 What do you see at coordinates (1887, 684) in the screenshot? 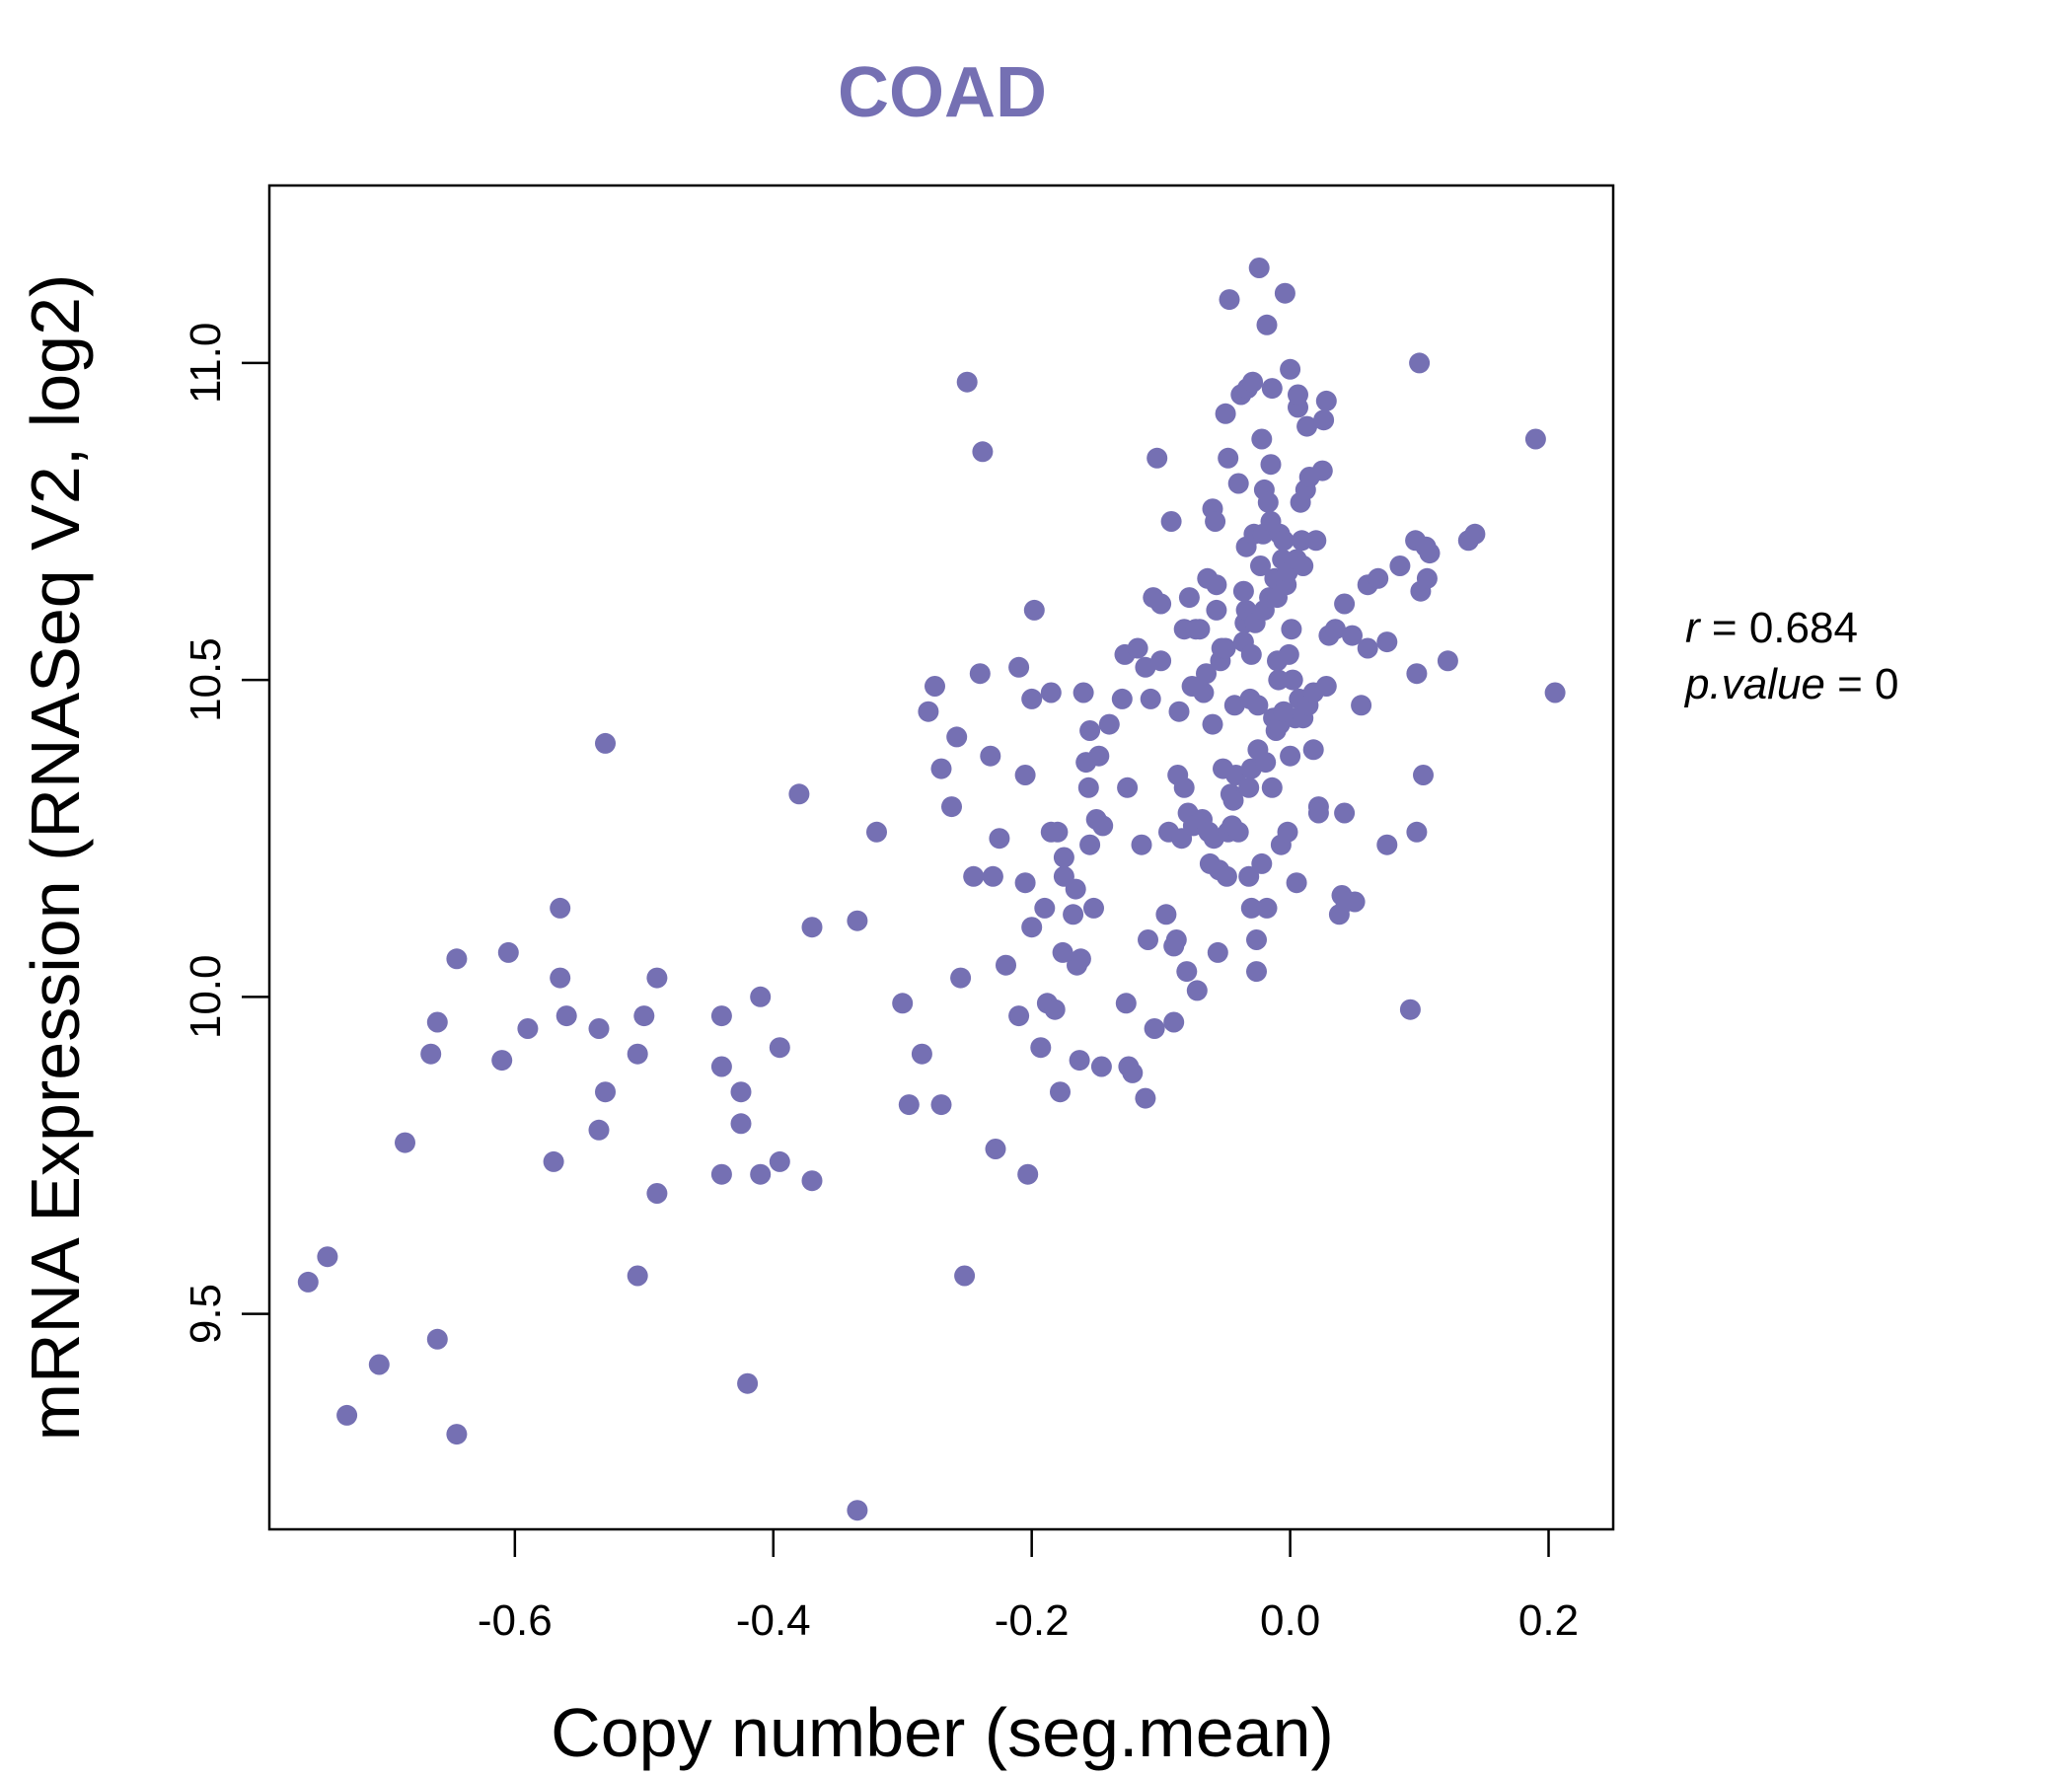
I see `p-value: 0` at bounding box center [1887, 684].